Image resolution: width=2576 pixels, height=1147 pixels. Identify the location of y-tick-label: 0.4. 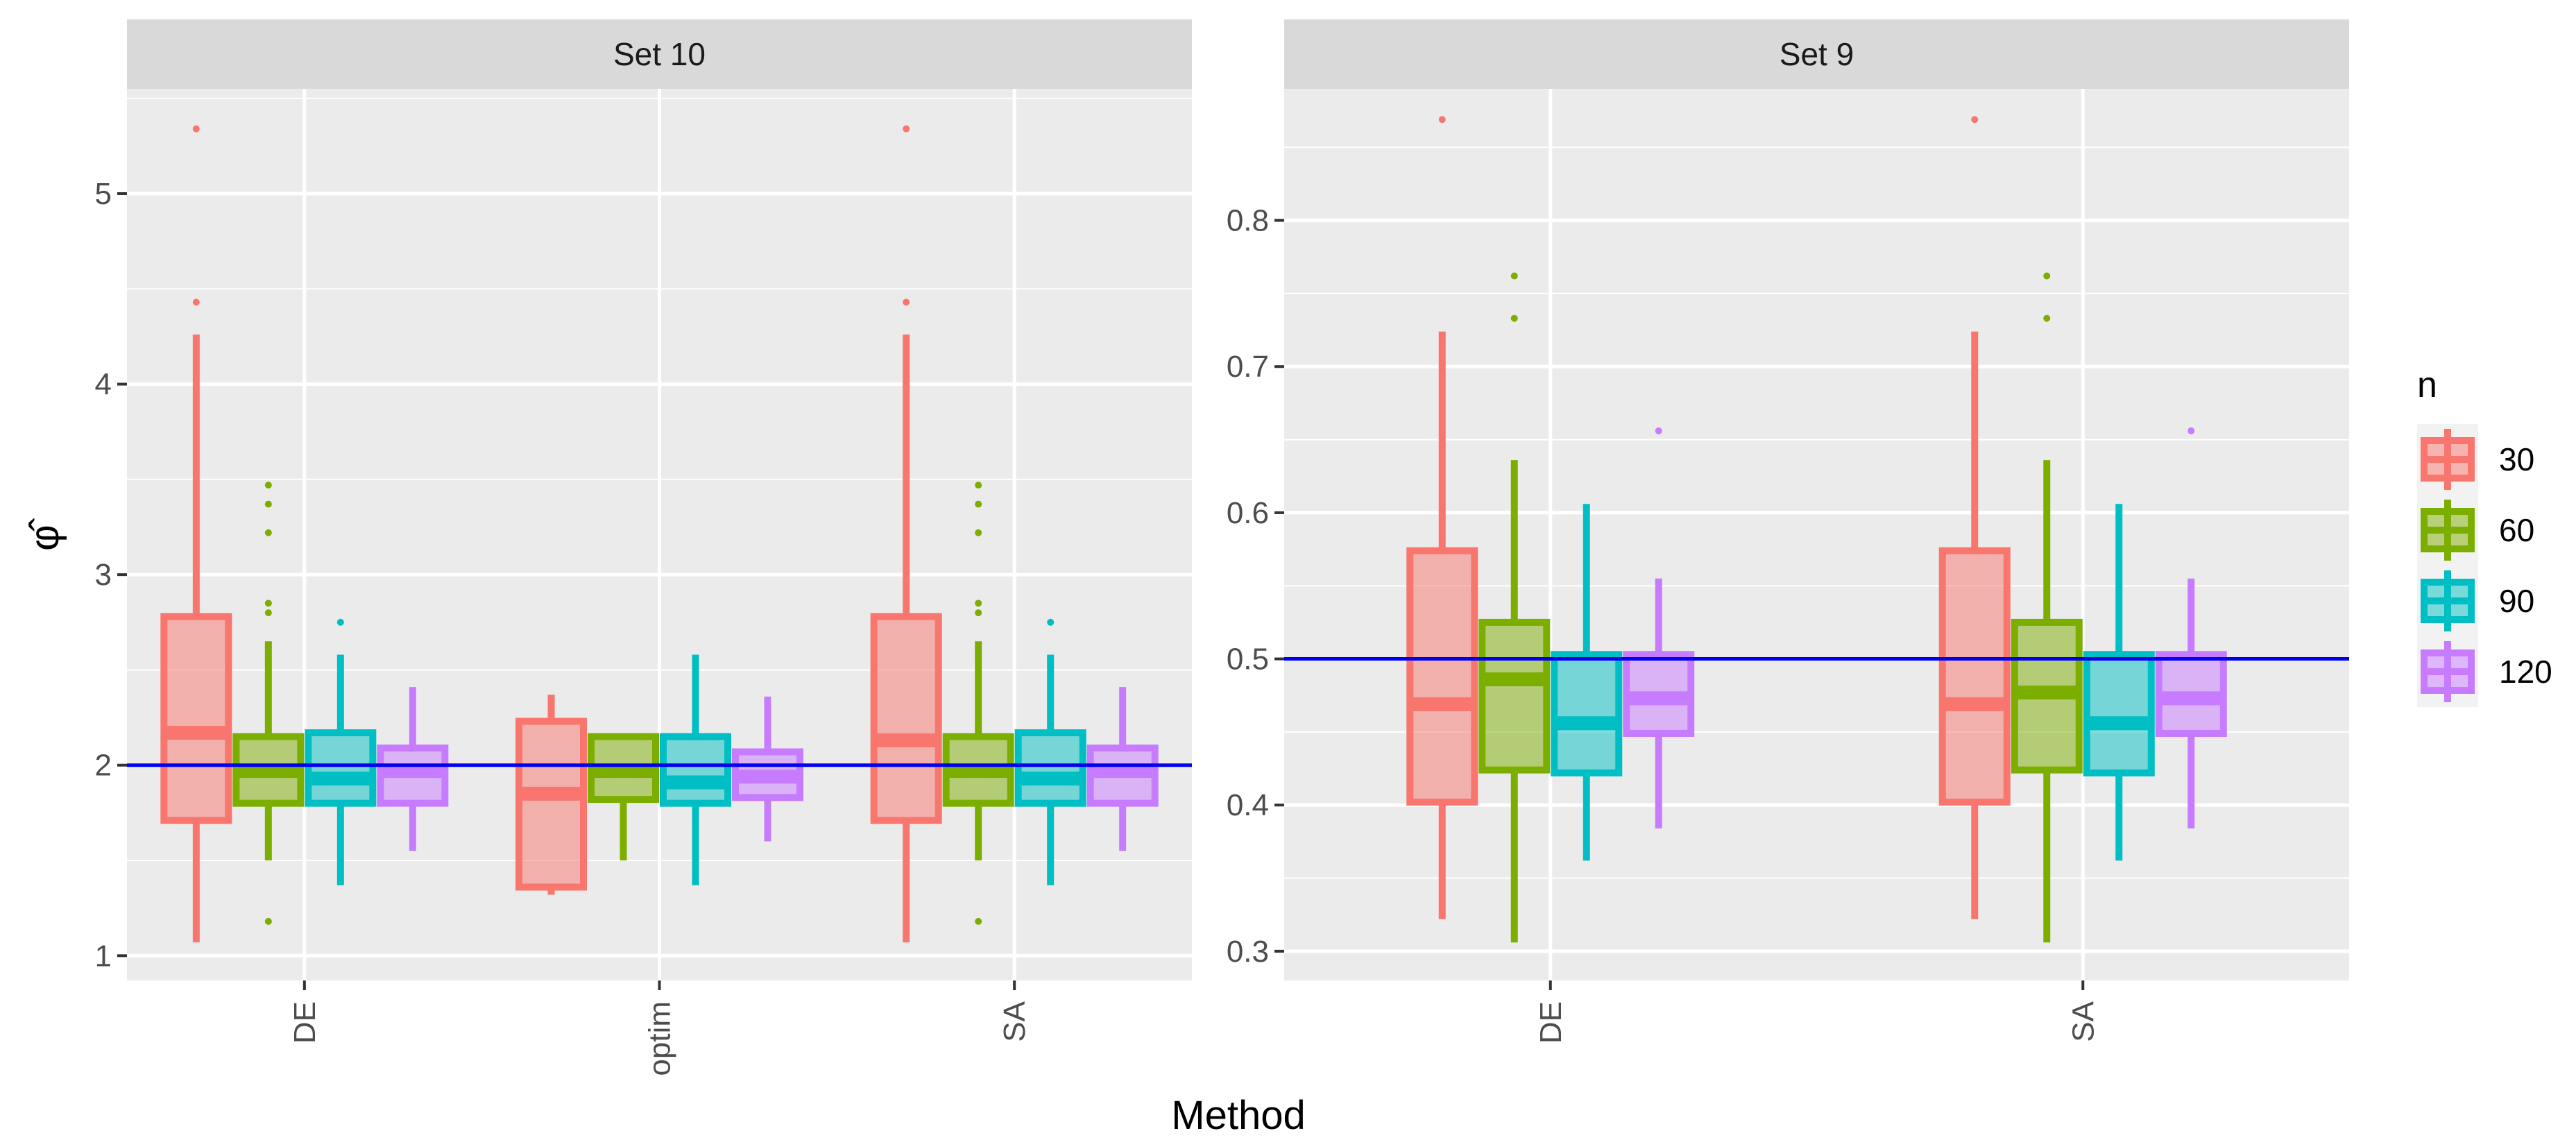
(1248, 805).